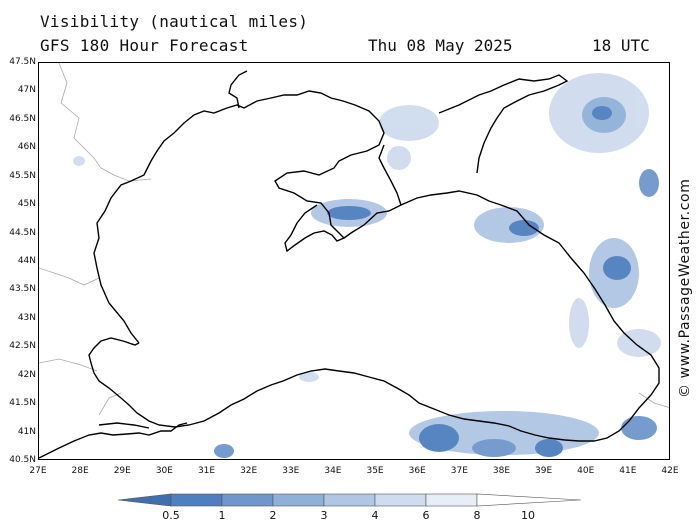 The image size is (700, 525). I want to click on longitude-label: 36E, so click(417, 471).